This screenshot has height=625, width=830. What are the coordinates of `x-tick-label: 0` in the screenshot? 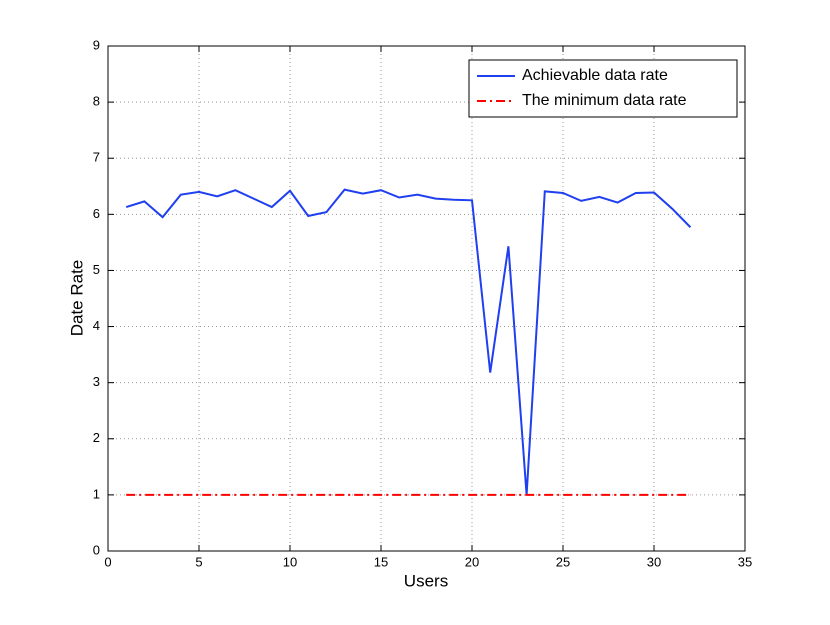 It's located at (107, 561).